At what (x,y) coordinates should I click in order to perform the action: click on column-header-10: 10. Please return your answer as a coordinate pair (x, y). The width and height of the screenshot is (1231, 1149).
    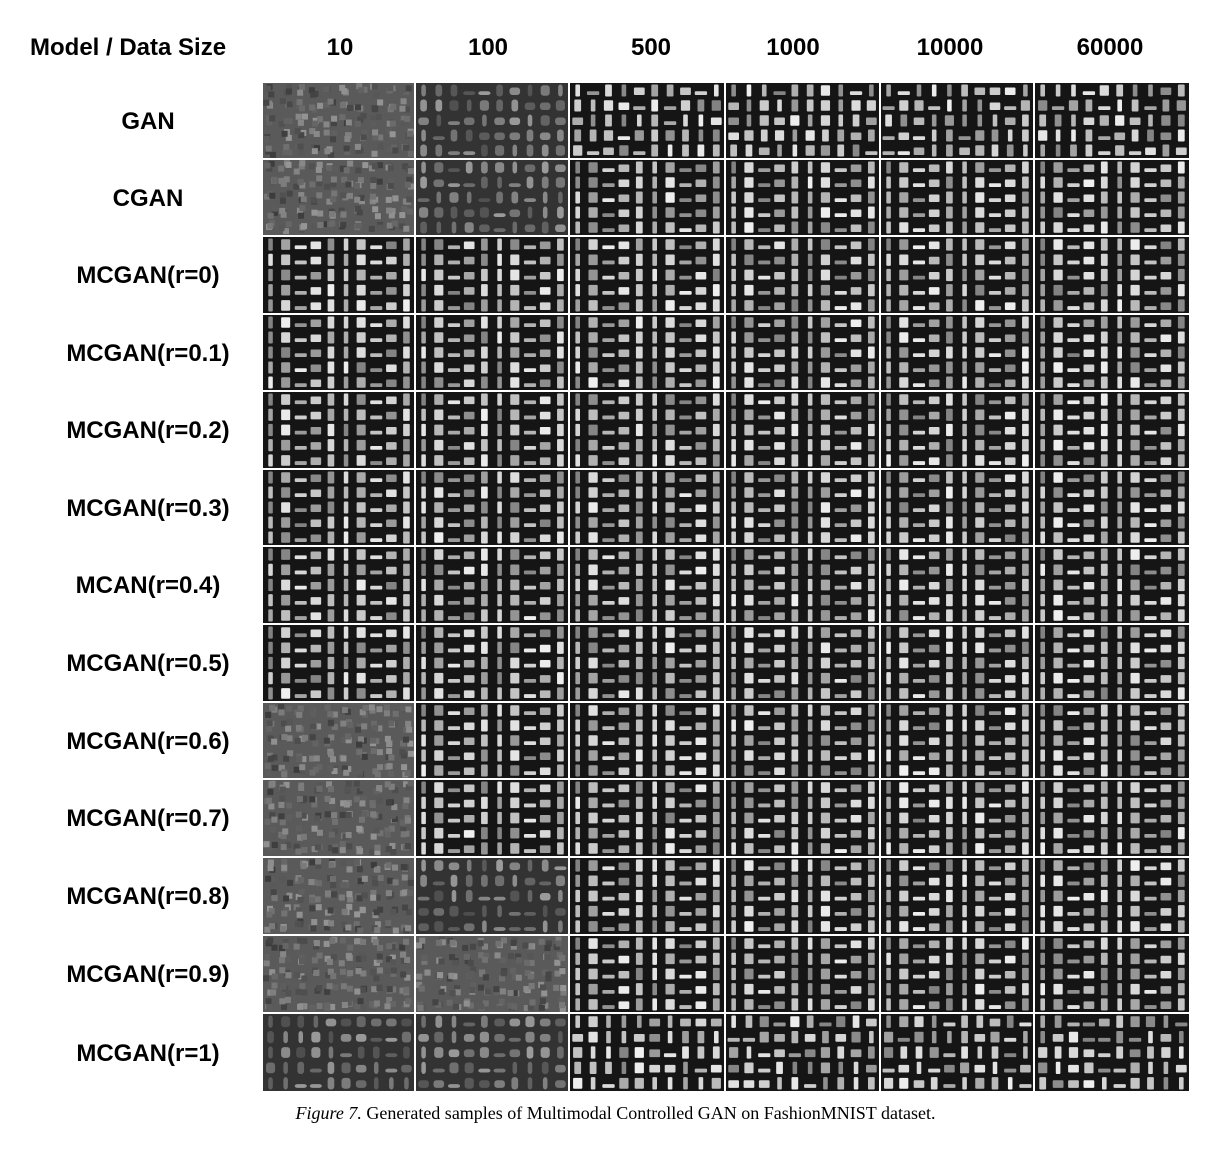
    Looking at the image, I should click on (340, 47).